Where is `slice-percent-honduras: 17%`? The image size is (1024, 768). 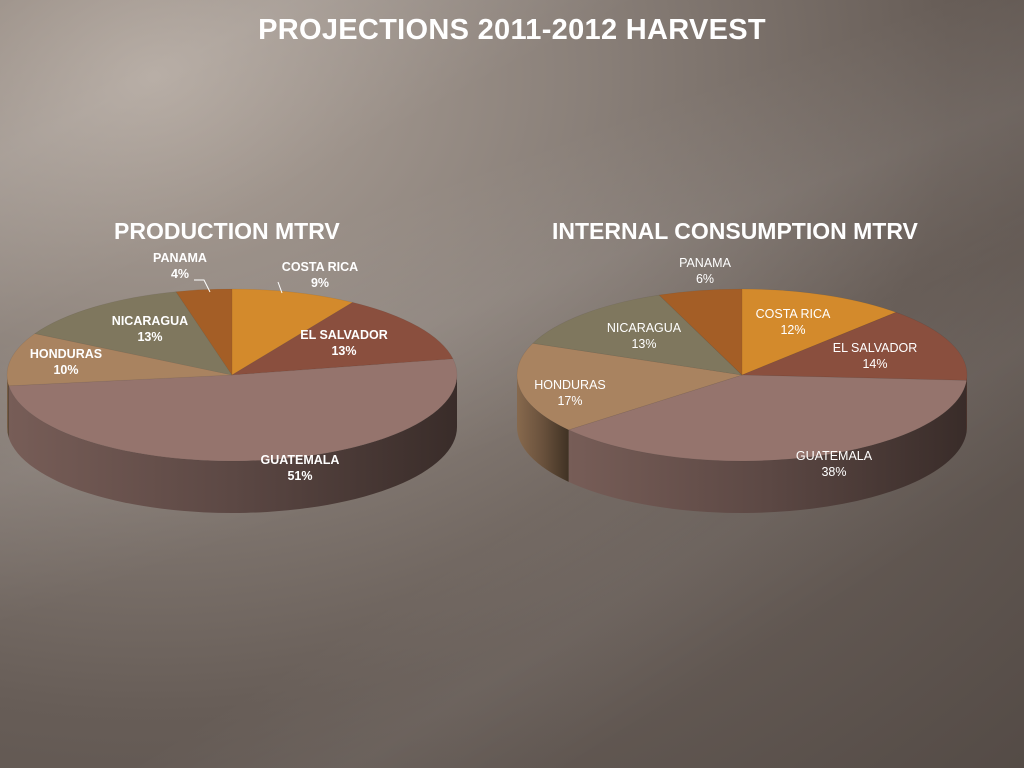 slice-percent-honduras: 17% is located at coordinates (569, 401).